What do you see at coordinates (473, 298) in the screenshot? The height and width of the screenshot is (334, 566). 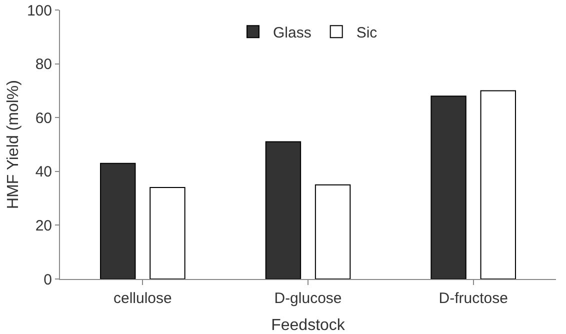 I see `x-tick-label: D-fructose` at bounding box center [473, 298].